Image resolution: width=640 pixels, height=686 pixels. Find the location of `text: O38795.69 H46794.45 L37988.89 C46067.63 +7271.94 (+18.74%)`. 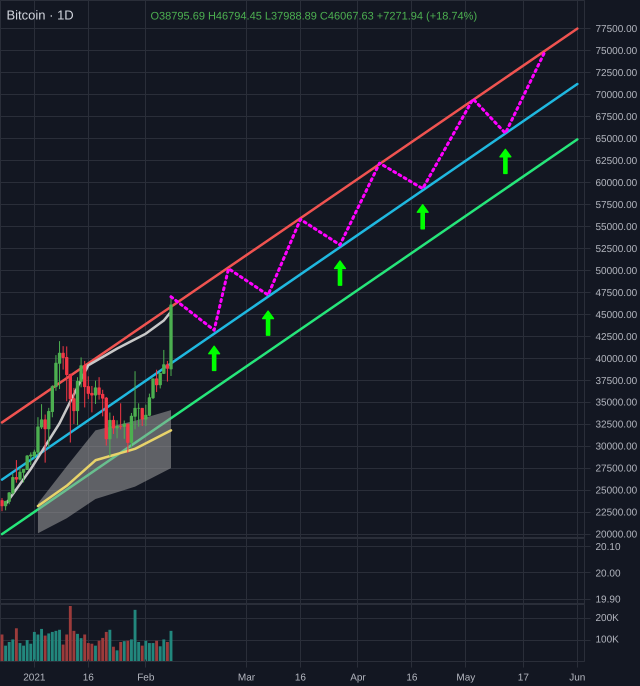

text: O38795.69 H46794.45 L37988.89 C46067.63 +7271.94 (+18.74%) is located at coordinates (314, 16).